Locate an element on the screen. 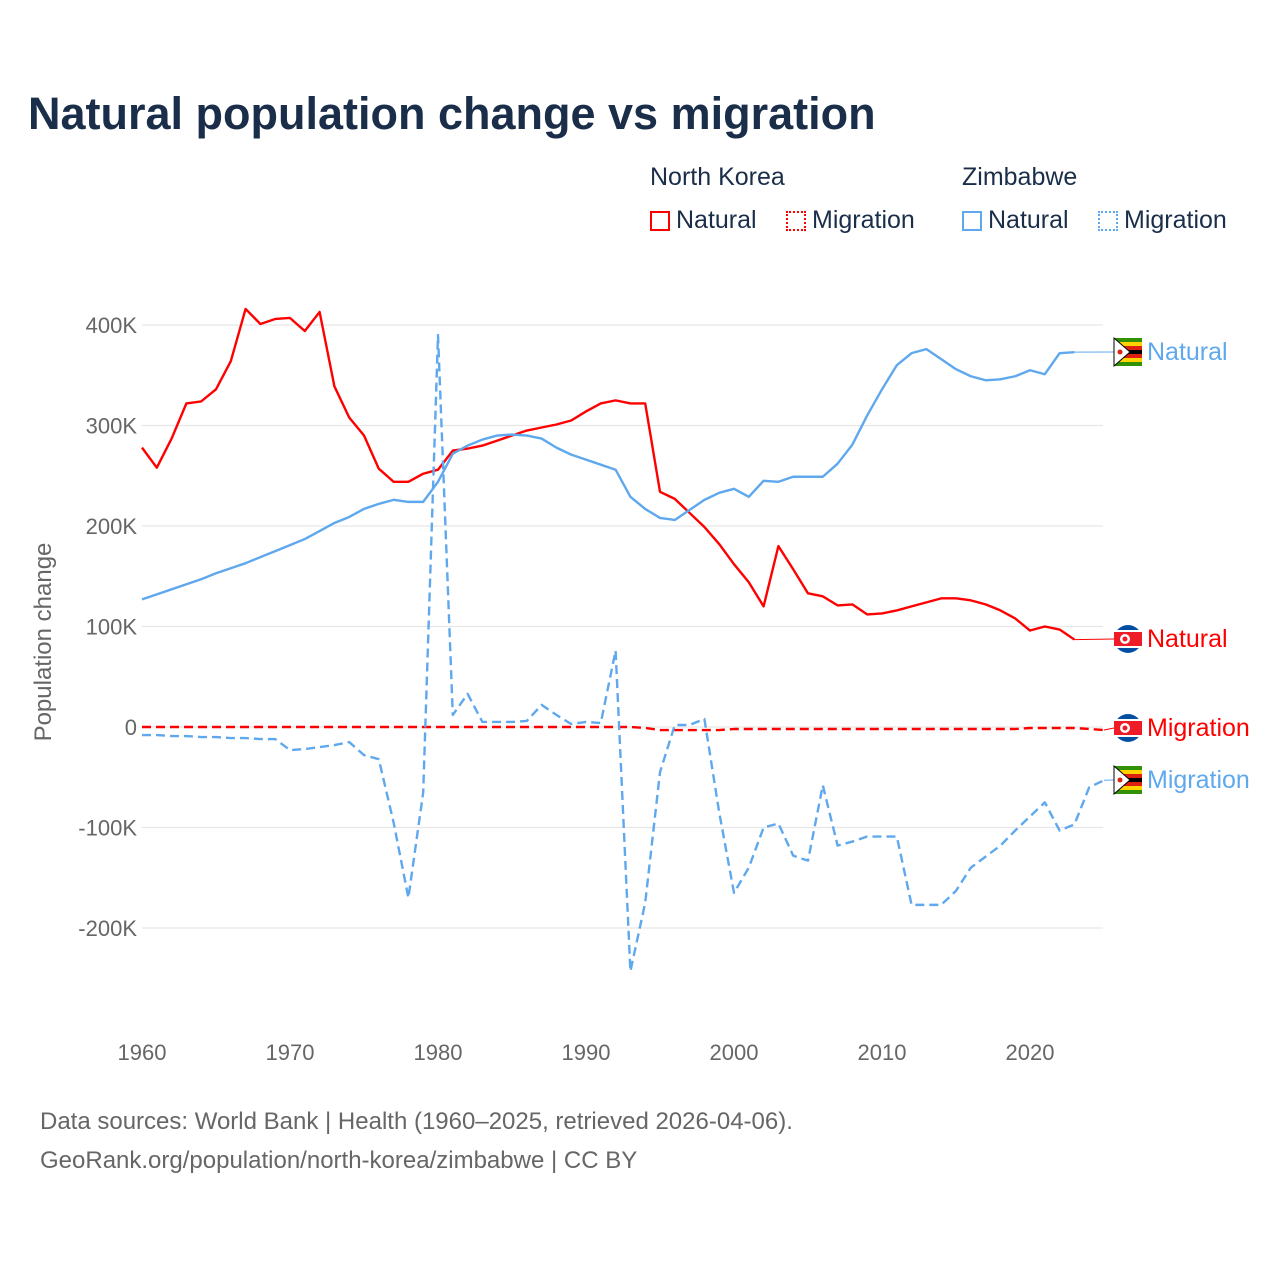 This screenshot has height=1280, width=1280. legend-group-zimbabwe: Zimbabwe is located at coordinates (1020, 177).